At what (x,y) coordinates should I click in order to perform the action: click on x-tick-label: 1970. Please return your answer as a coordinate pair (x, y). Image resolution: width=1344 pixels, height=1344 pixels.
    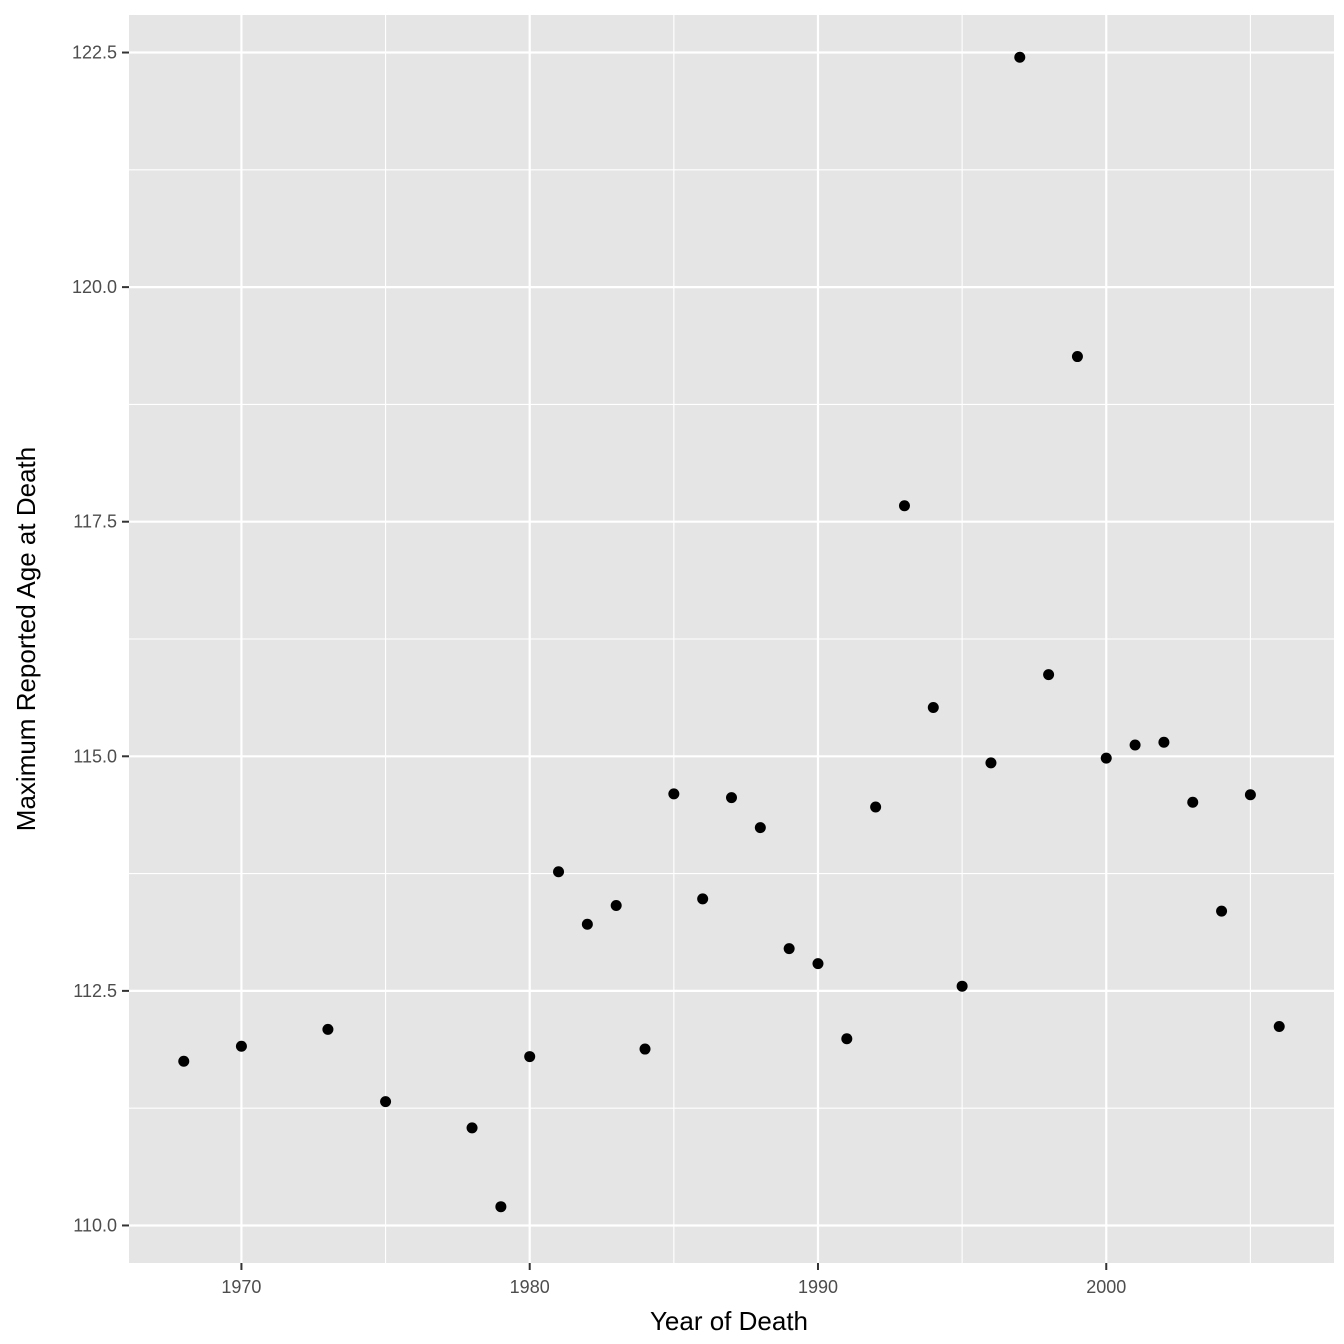
    Looking at the image, I should click on (241, 1287).